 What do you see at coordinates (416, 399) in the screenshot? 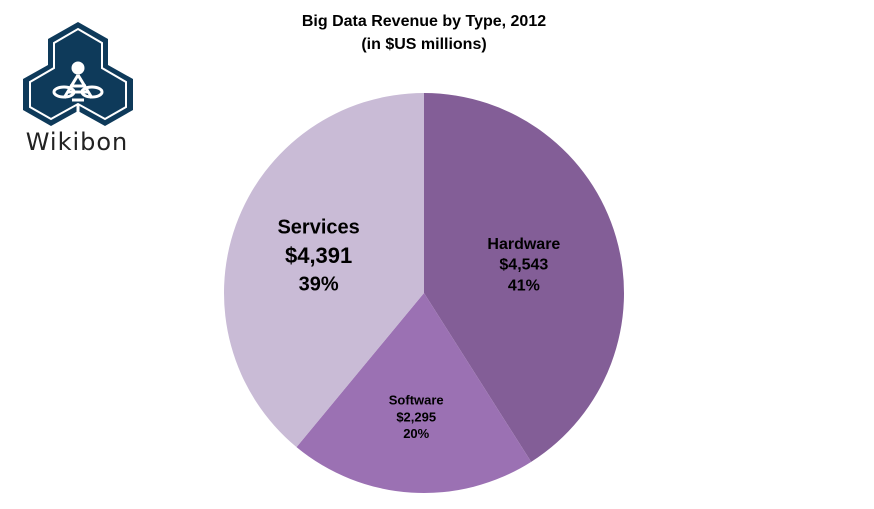
I see `slice-label-name: Software` at bounding box center [416, 399].